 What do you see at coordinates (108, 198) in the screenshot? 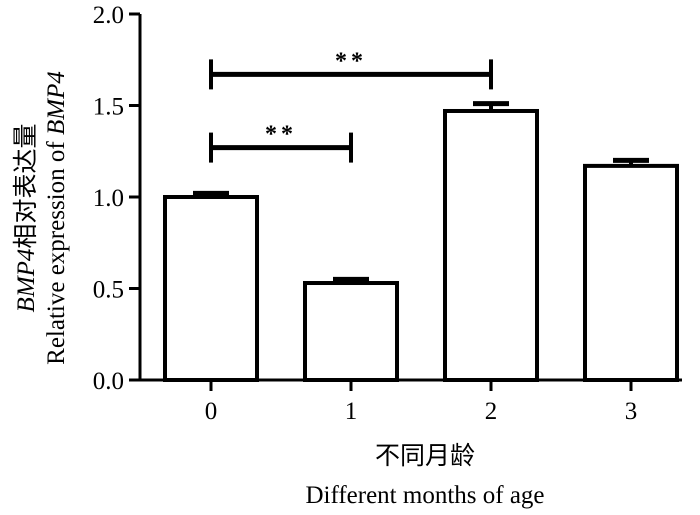
I see `y-tick-label: 1.0` at bounding box center [108, 198].